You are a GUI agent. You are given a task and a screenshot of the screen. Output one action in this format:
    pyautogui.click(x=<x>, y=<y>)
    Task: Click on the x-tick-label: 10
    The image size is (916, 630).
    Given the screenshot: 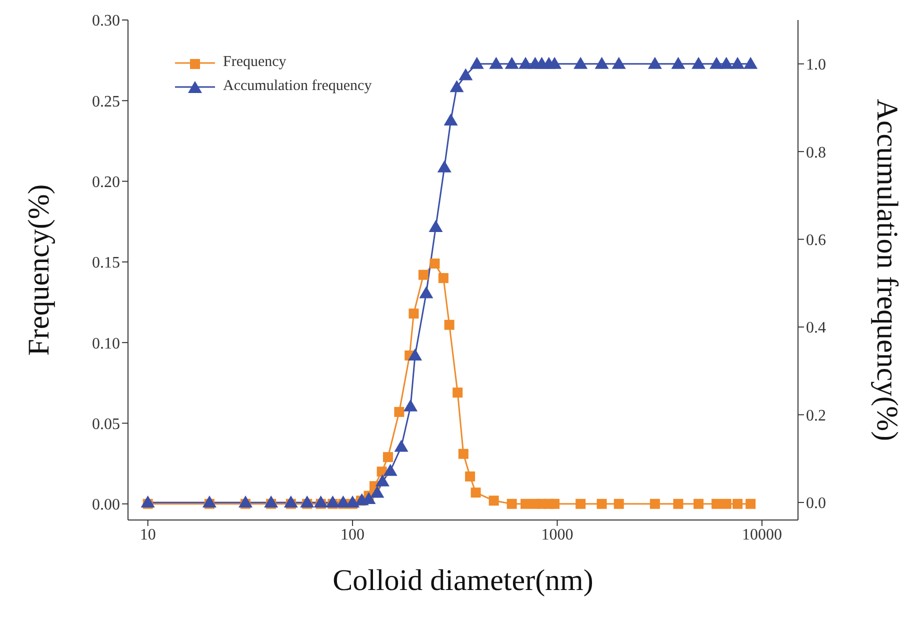 What is the action you would take?
    pyautogui.click(x=148, y=535)
    